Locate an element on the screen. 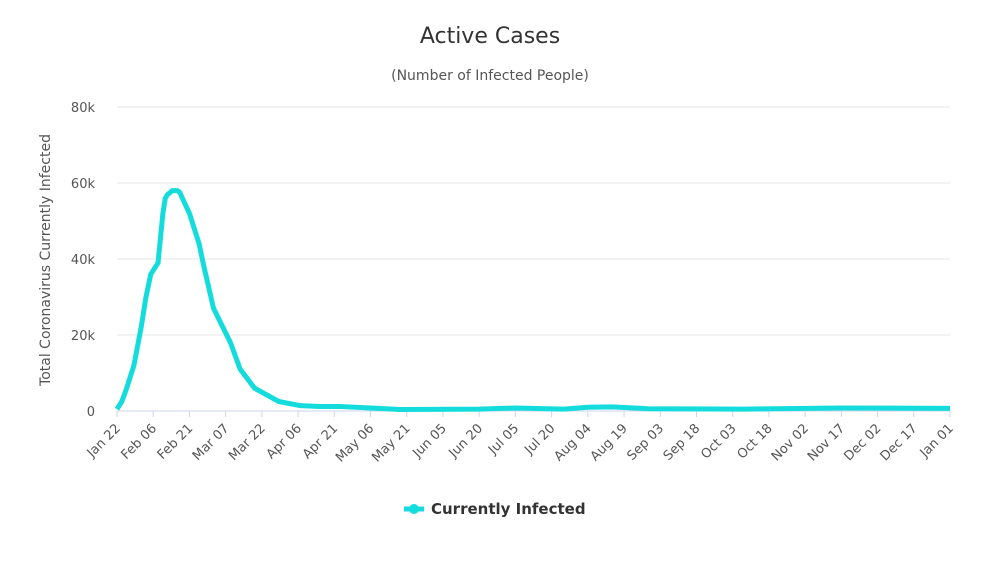 The height and width of the screenshot is (567, 984). x-tick-label: Jan 01 is located at coordinates (937, 441).